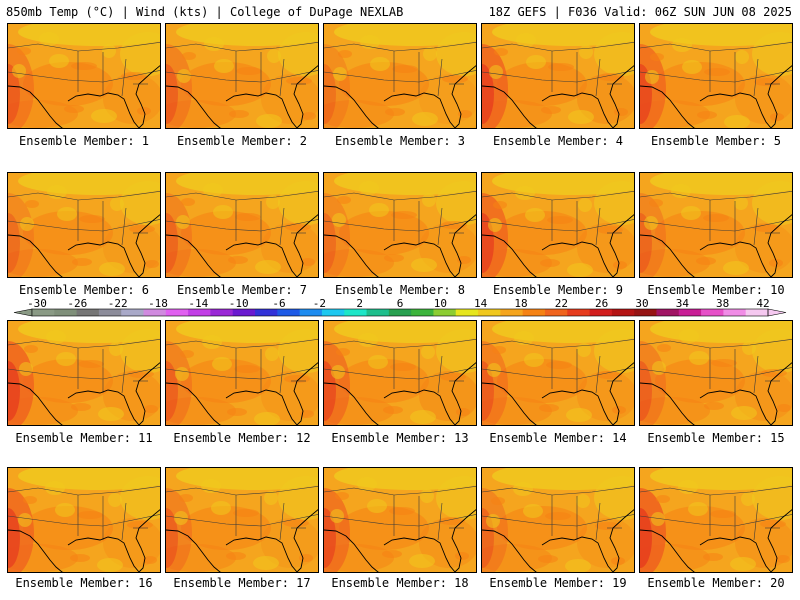 This screenshot has height=600, width=800. Describe the element at coordinates (84, 583) in the screenshot. I see `ensemble-member-label: Ensemble Member: 16` at that location.